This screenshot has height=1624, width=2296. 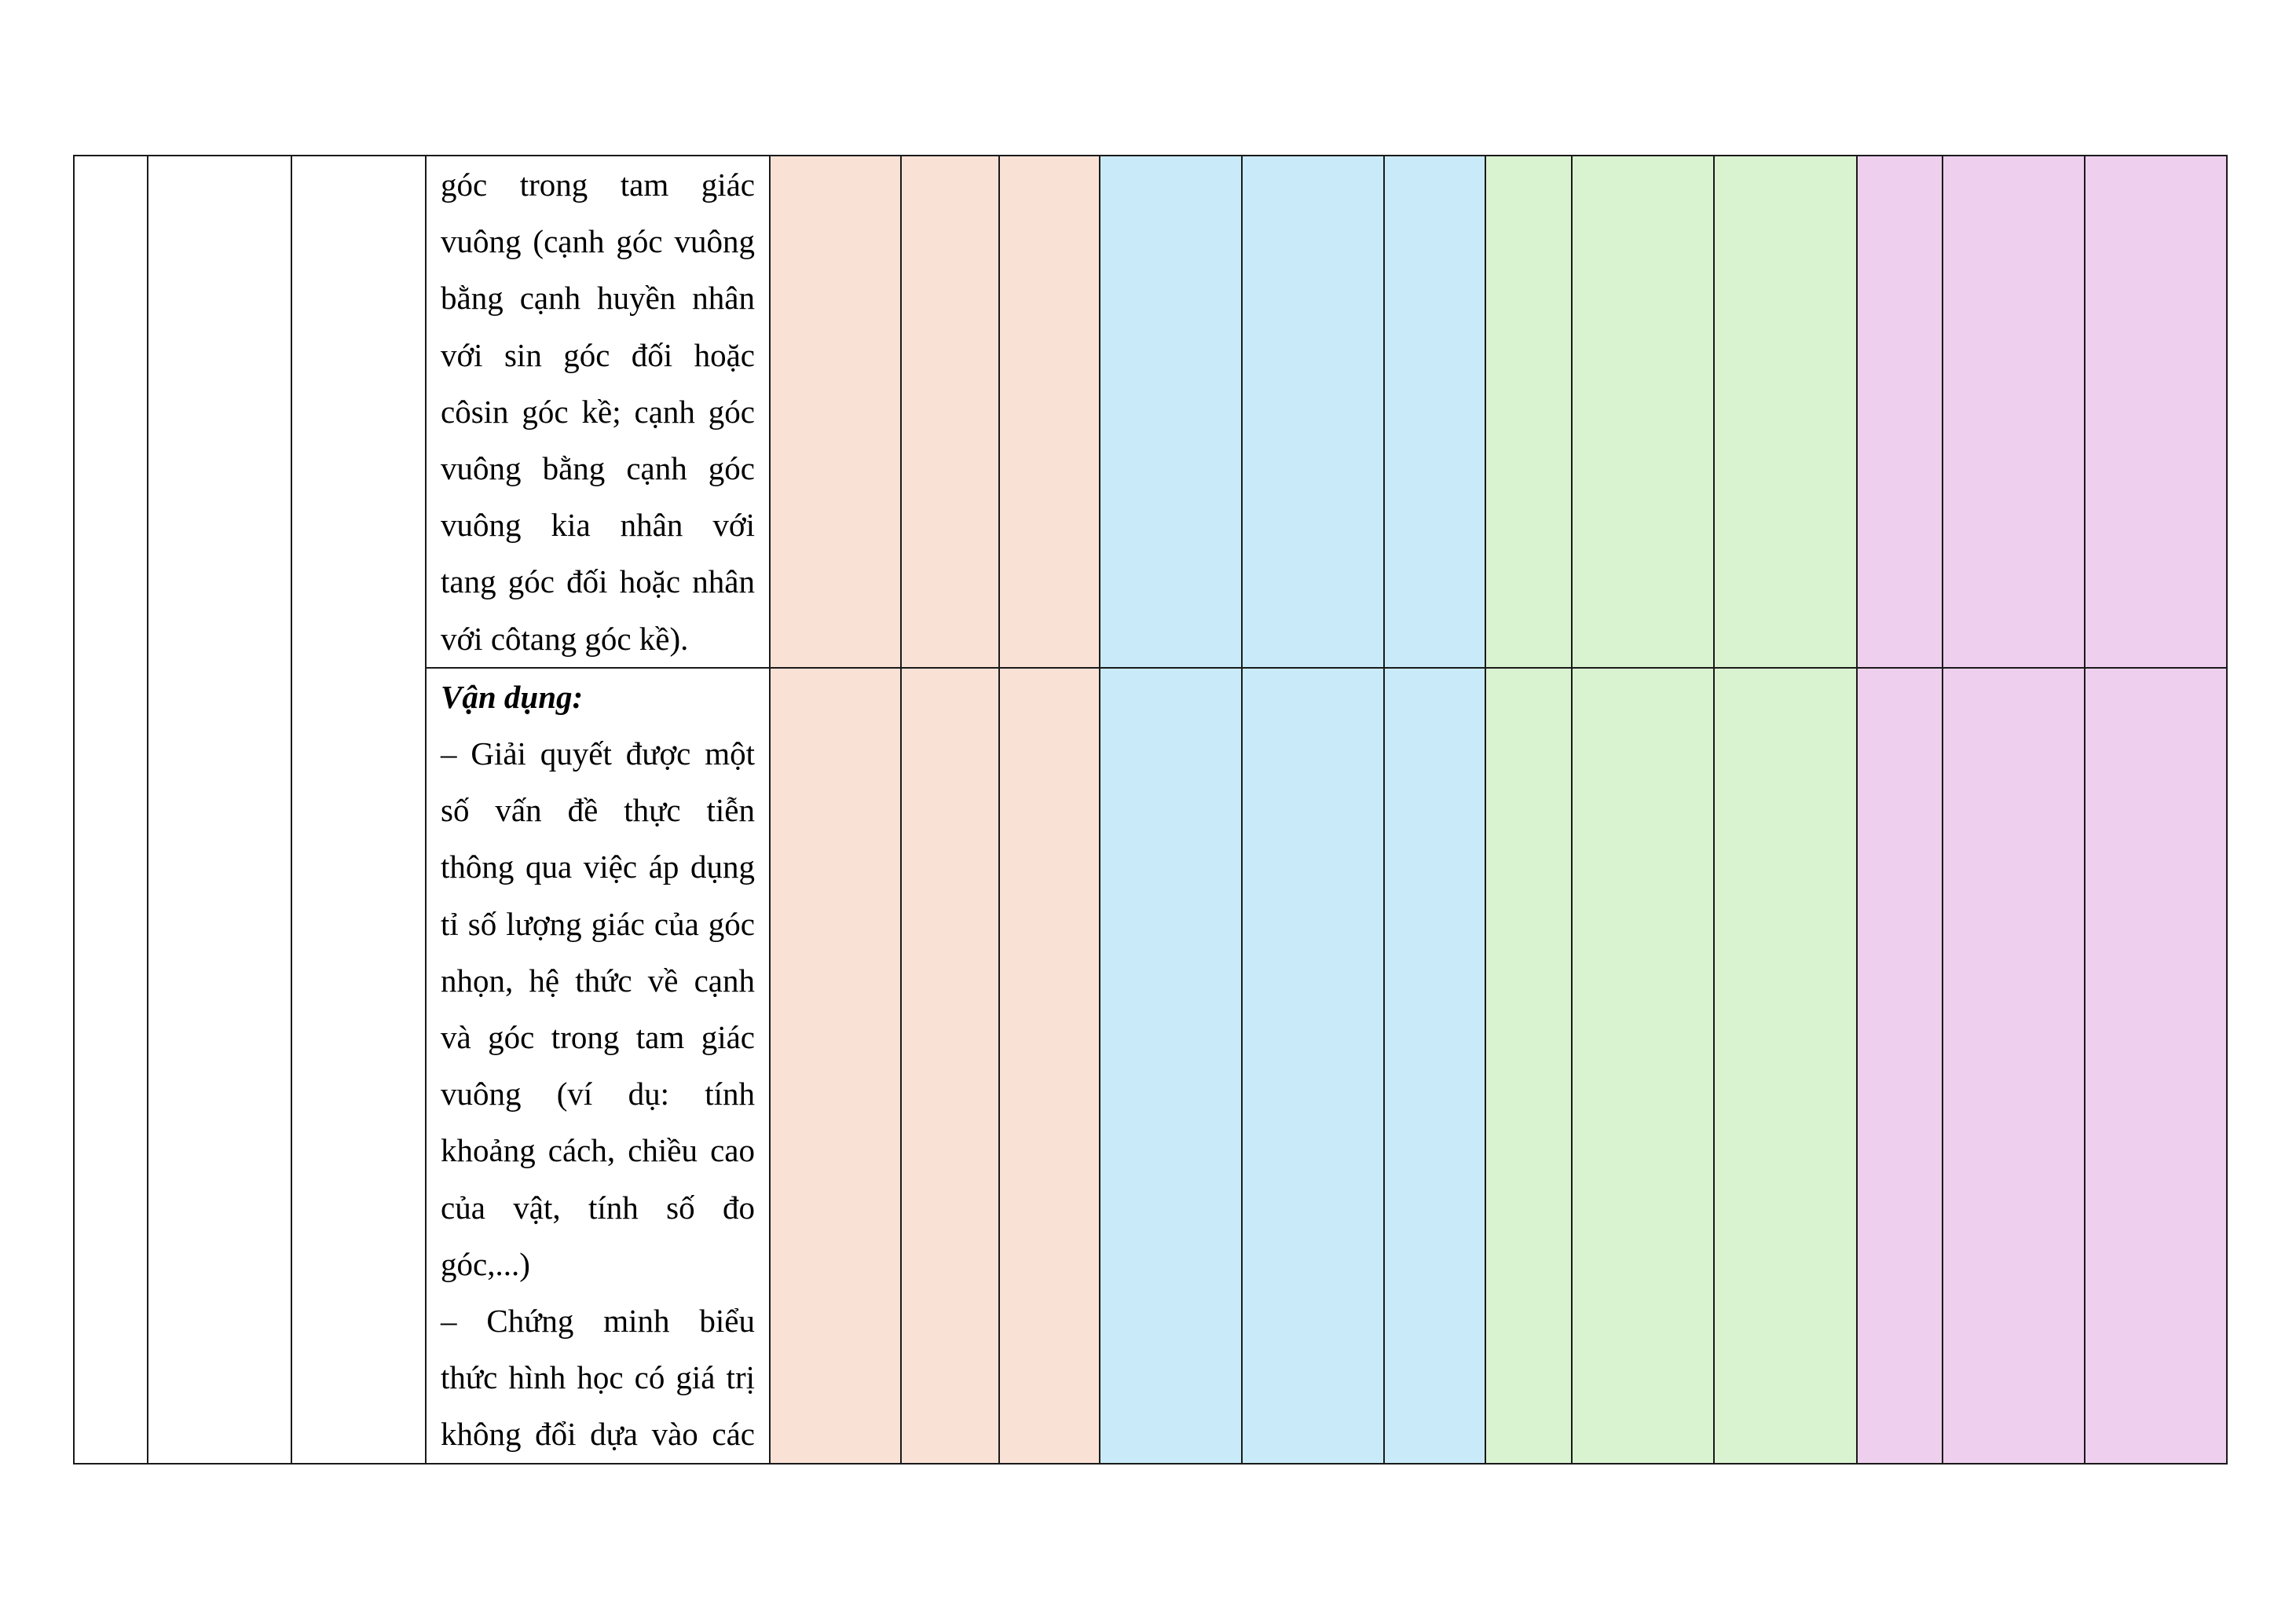 I want to click on text-line: và góc trong tam giác, so click(x=598, y=1037).